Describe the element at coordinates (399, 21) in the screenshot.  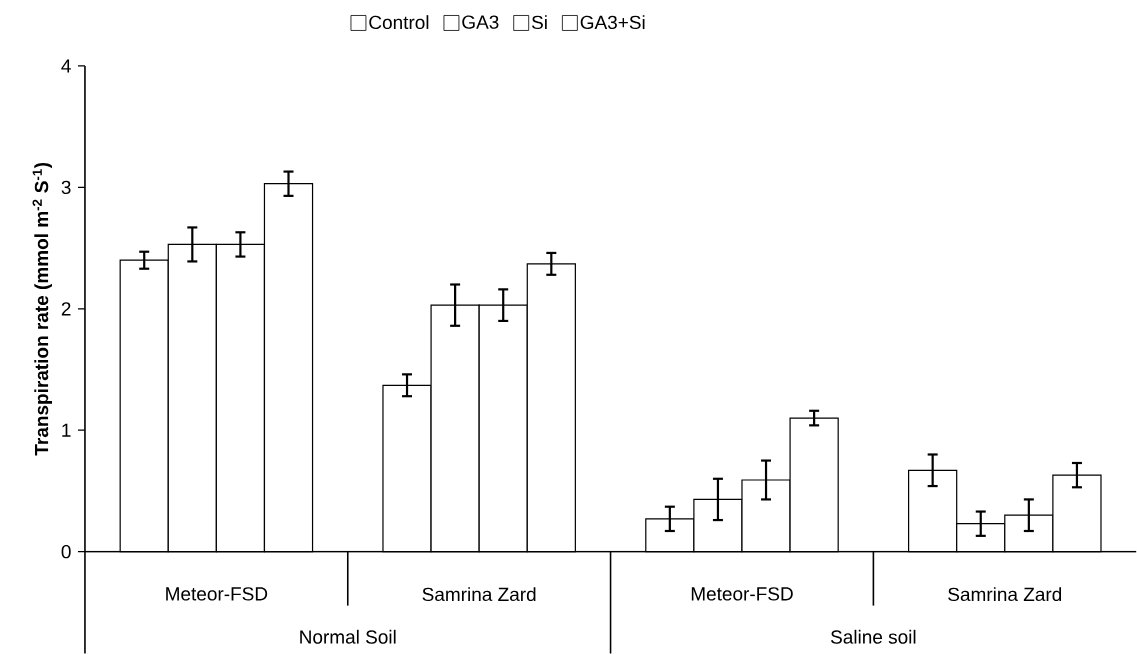
I see `legend-label: Control` at that location.